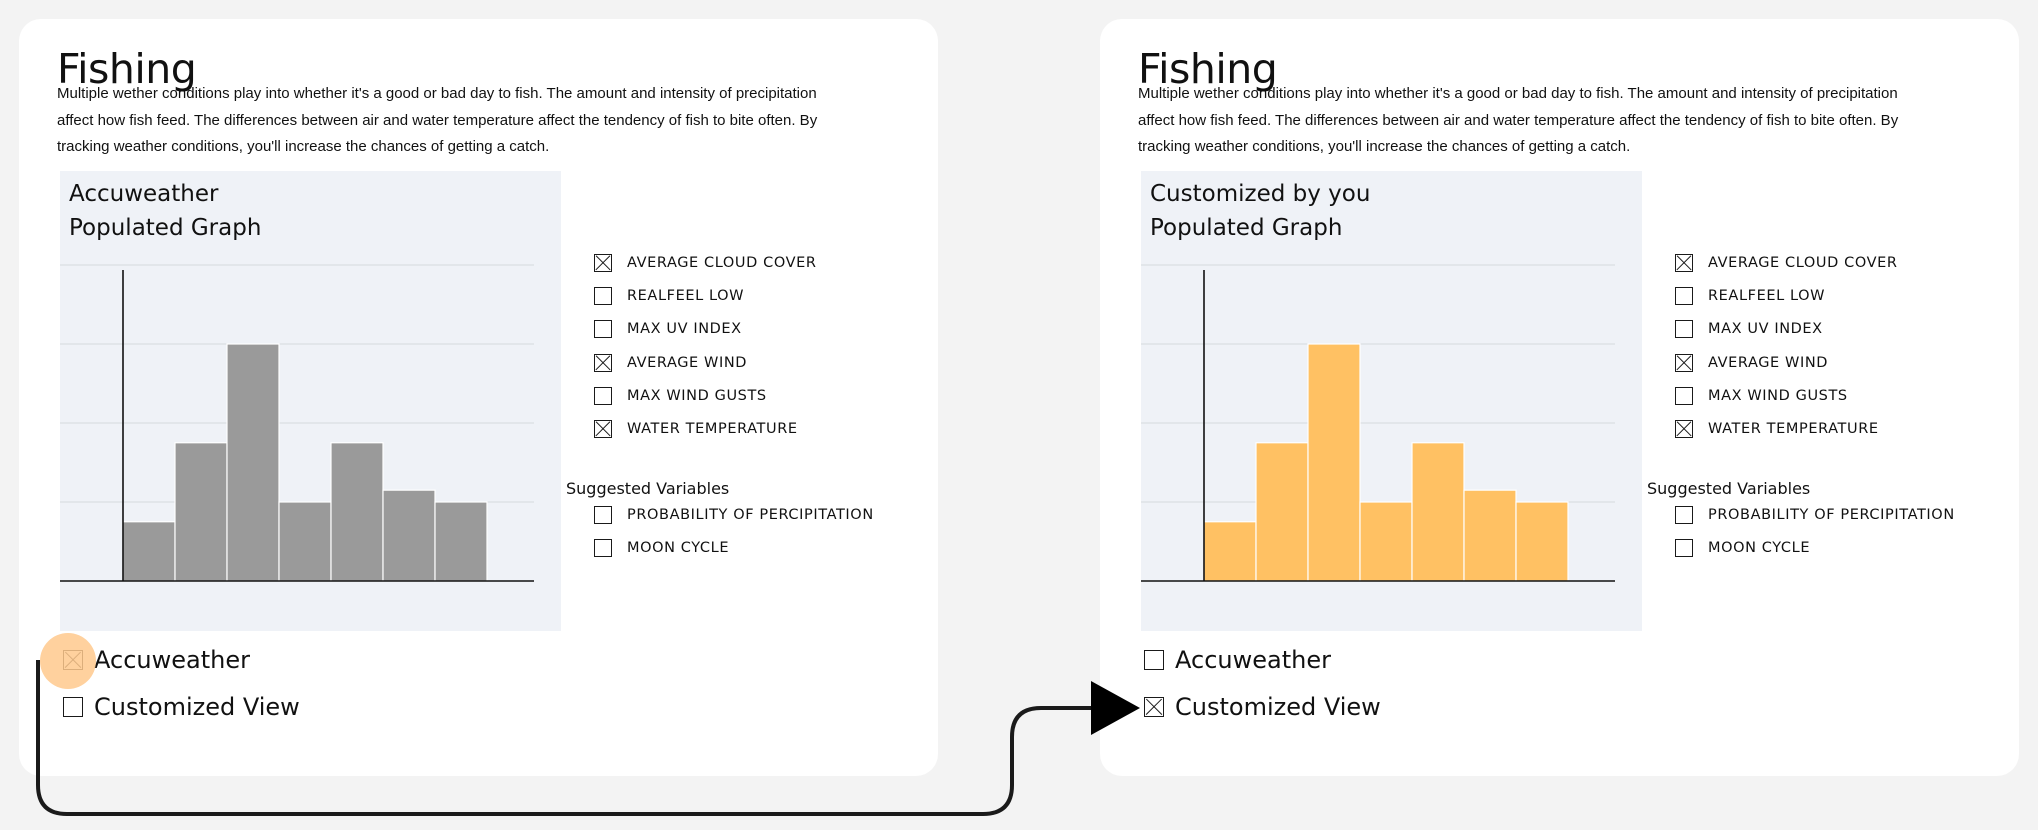  Describe the element at coordinates (68, 661) in the screenshot. I see `click-highlight` at that location.